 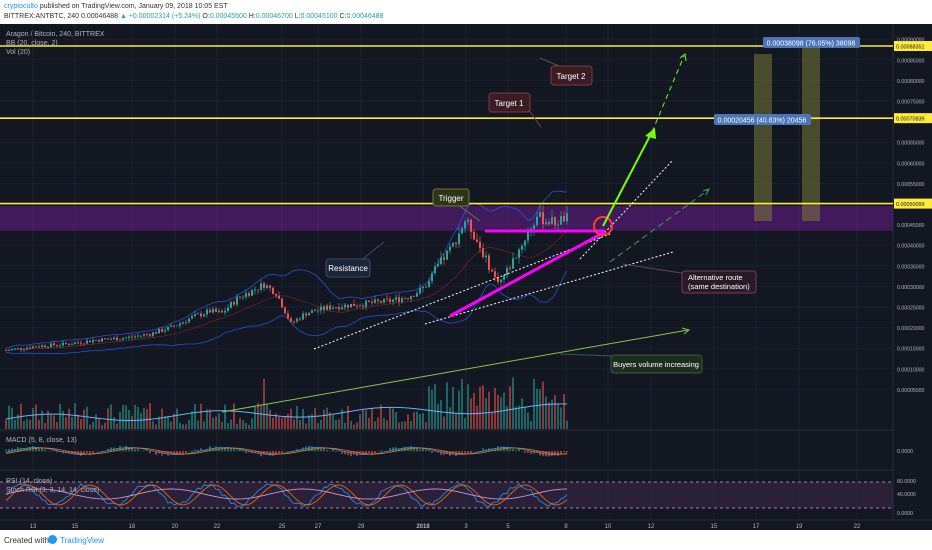 What do you see at coordinates (571, 75) in the screenshot?
I see `callout-target-2: Target 2` at bounding box center [571, 75].